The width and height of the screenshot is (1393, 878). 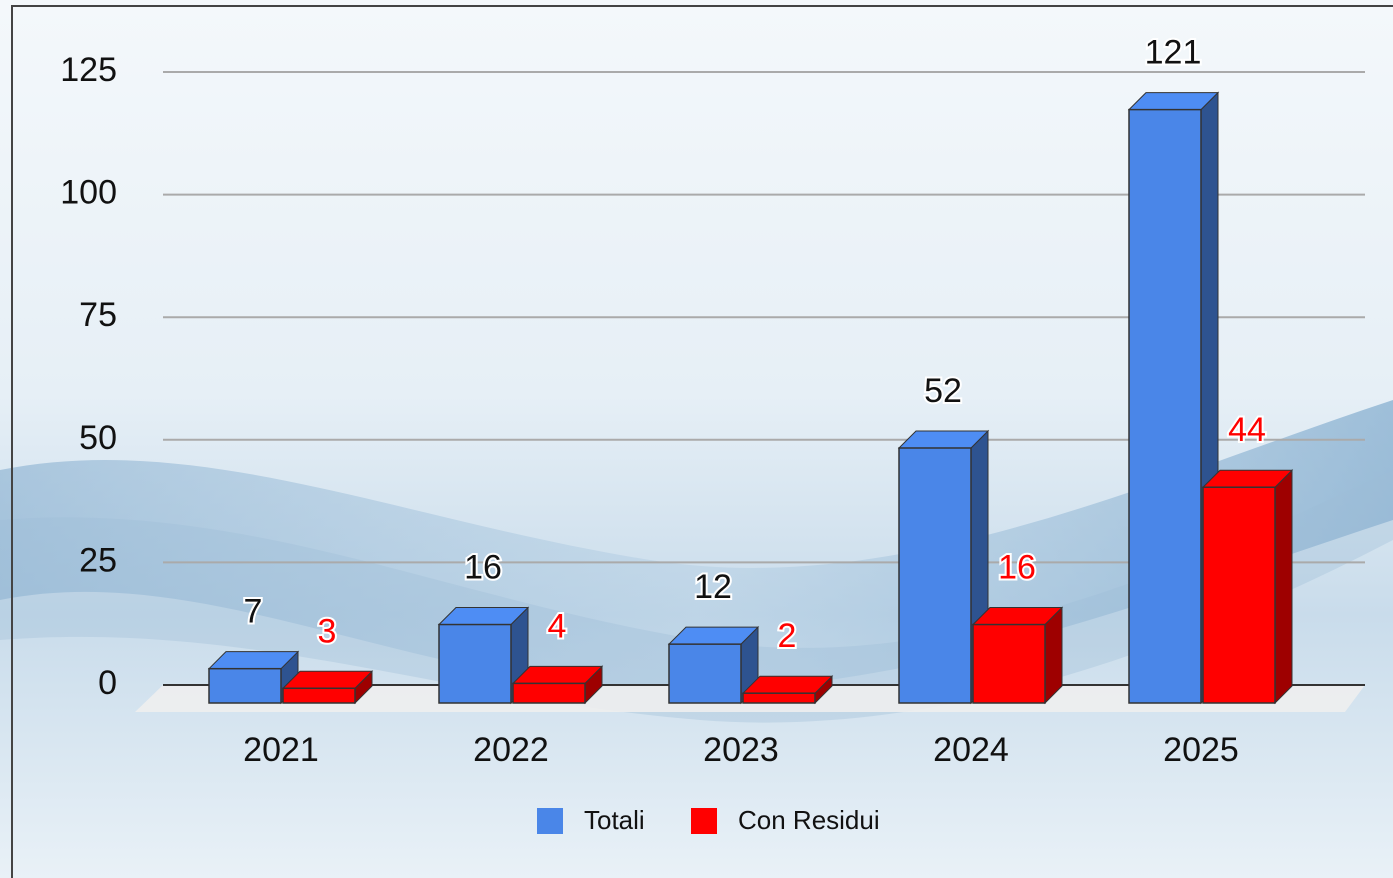 I want to click on y-tick-label: 50, so click(x=98, y=438).